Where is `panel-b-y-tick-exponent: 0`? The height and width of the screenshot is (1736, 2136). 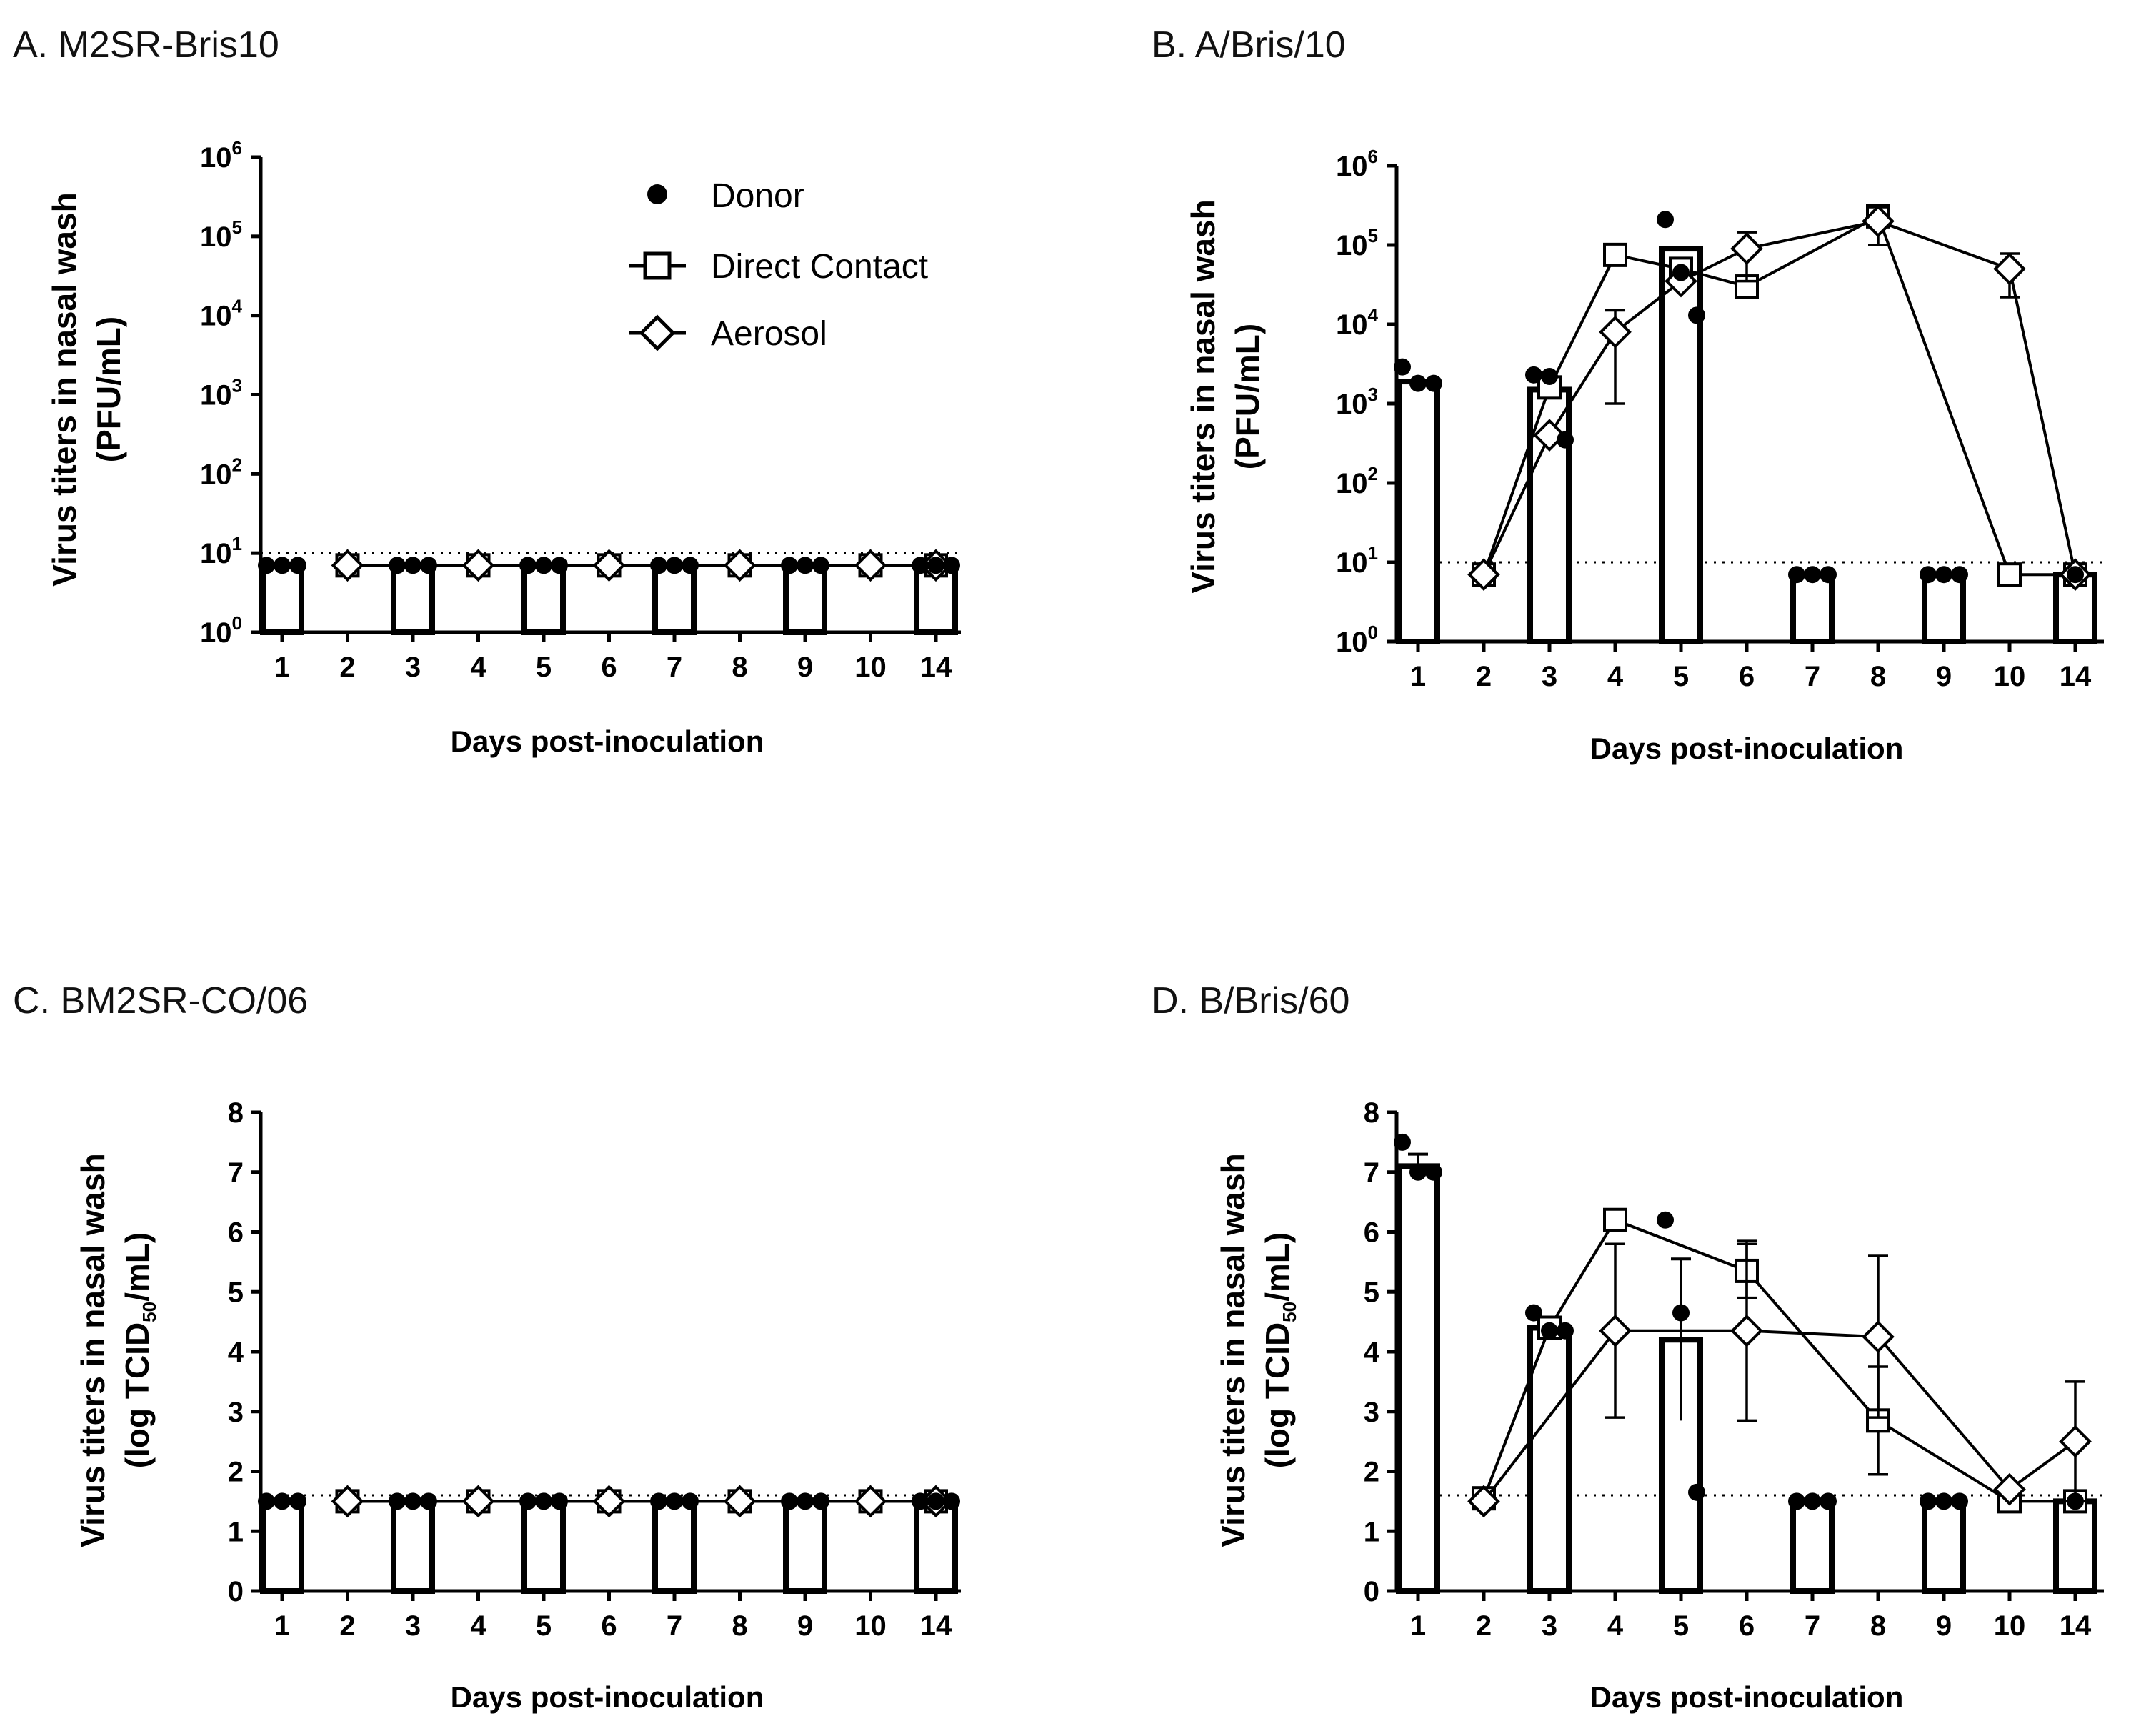 panel-b-y-tick-exponent: 0 is located at coordinates (1373, 632).